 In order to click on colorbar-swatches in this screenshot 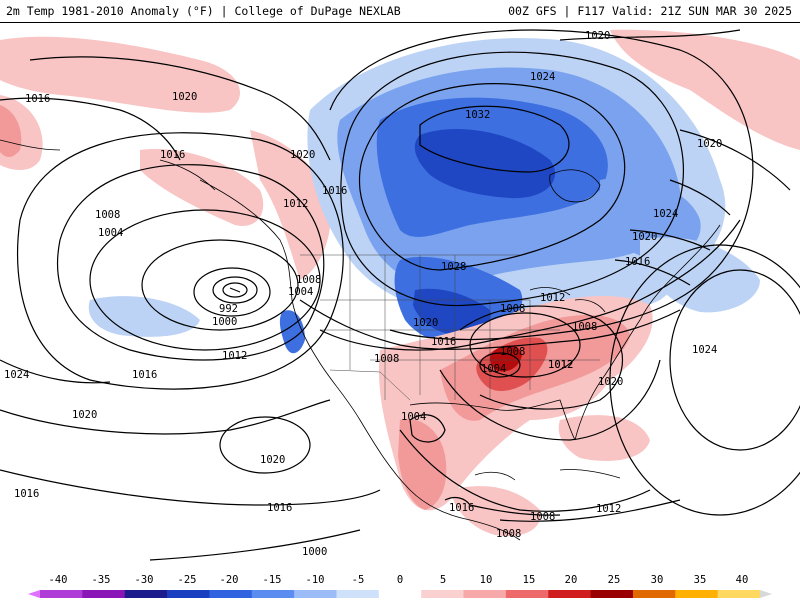, I will do `click(400, 594)`.